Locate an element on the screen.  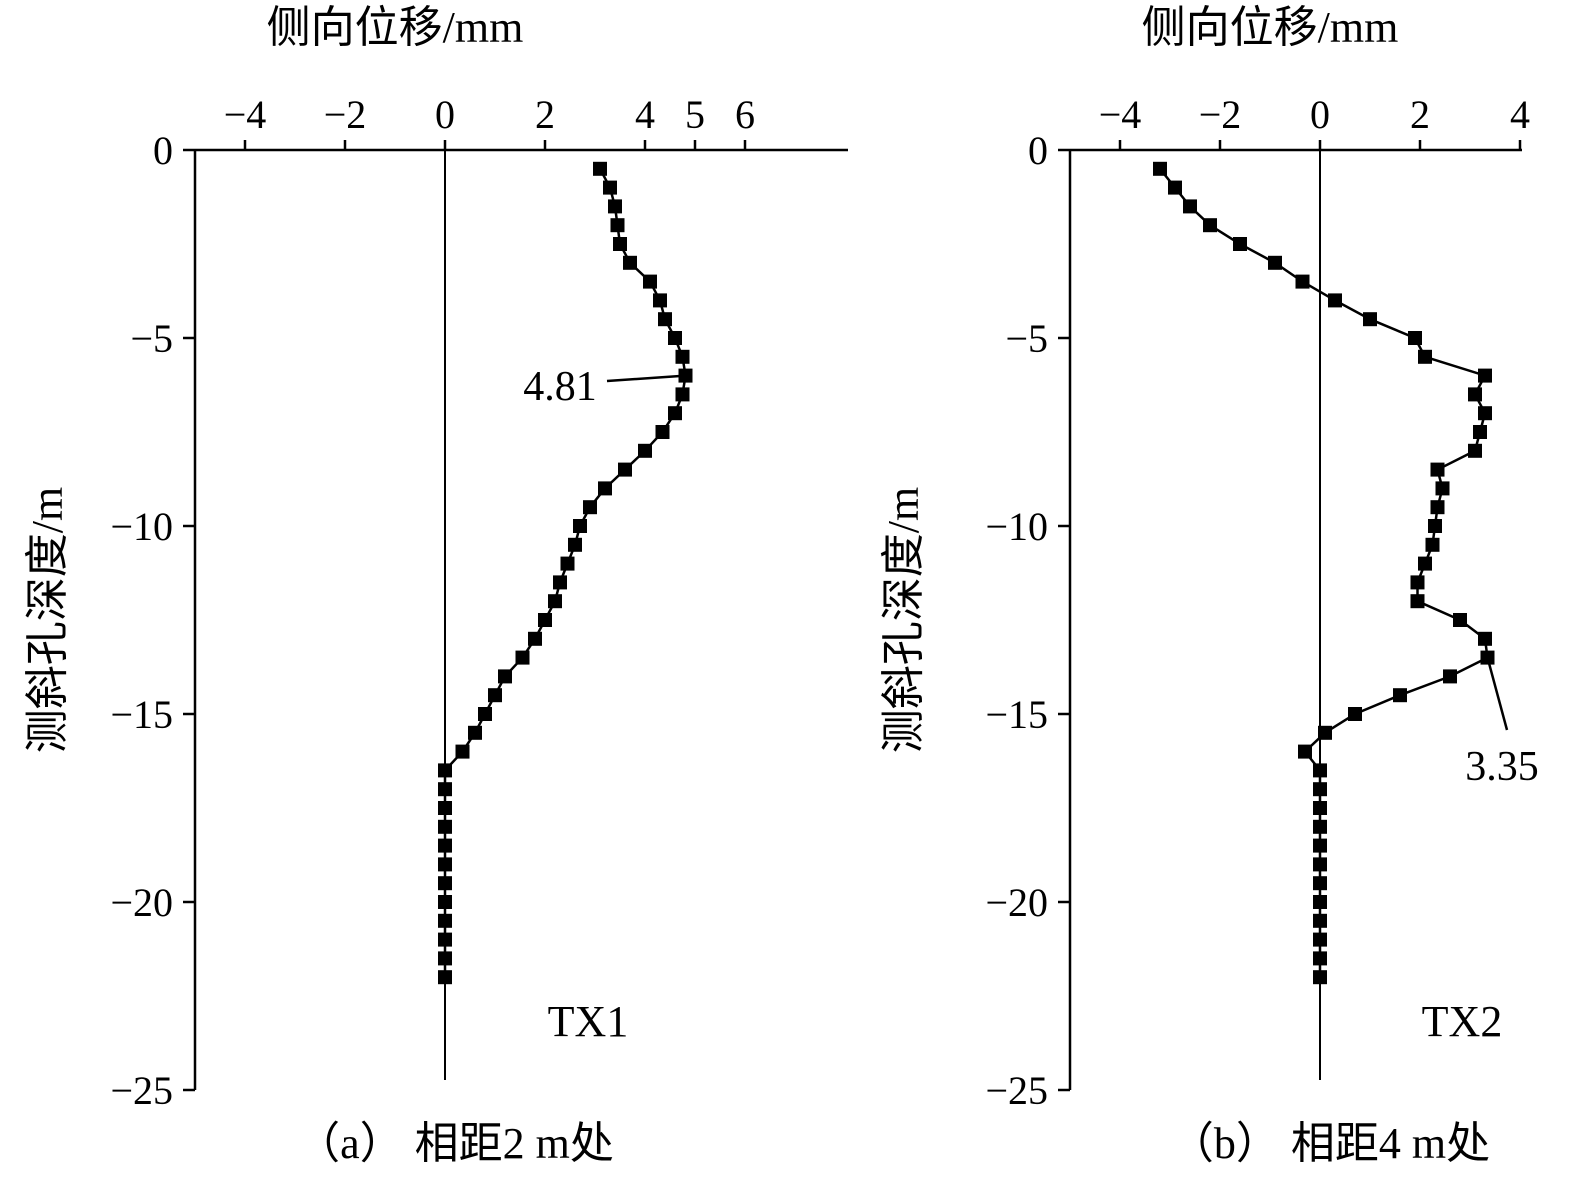
panel-caption: （b） 相距4 m处 is located at coordinates (1330, 1143).